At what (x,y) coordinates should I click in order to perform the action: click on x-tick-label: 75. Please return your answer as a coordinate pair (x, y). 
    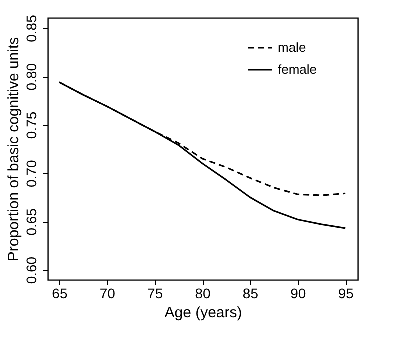
    Looking at the image, I should click on (156, 294).